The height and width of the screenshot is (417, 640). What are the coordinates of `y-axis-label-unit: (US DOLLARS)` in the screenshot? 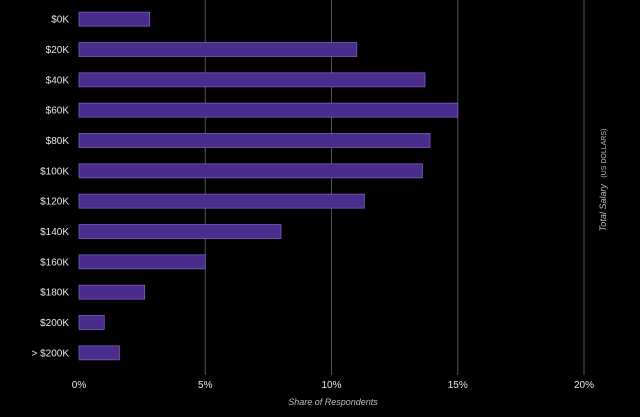 It's located at (604, 153).